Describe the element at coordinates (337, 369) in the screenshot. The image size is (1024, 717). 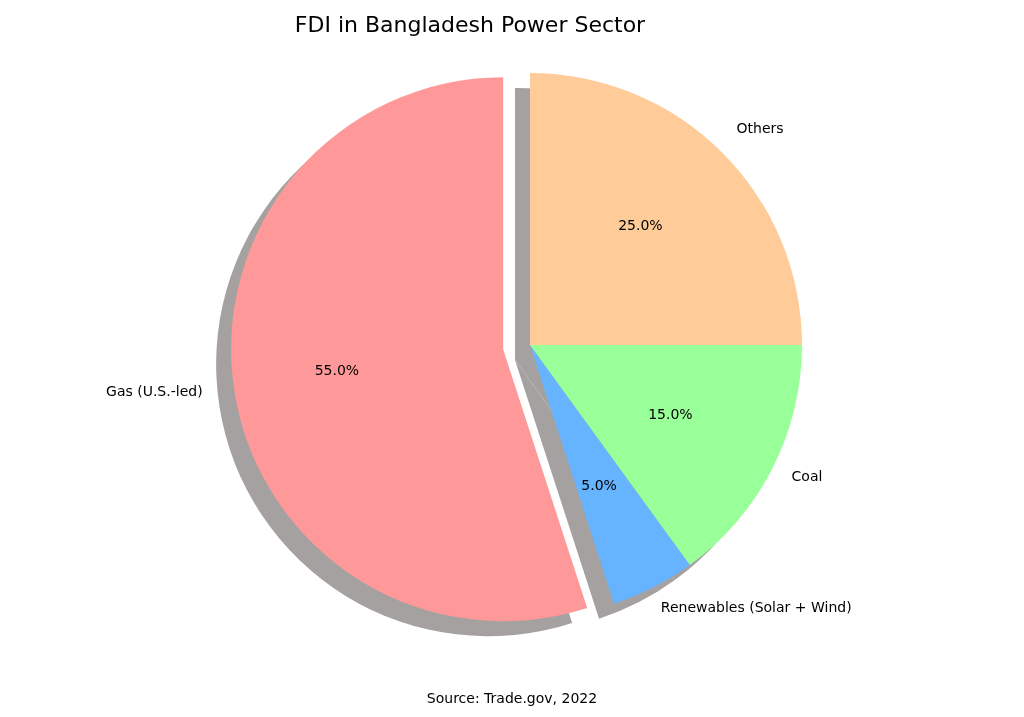
I see `data-label: 55.0%` at that location.